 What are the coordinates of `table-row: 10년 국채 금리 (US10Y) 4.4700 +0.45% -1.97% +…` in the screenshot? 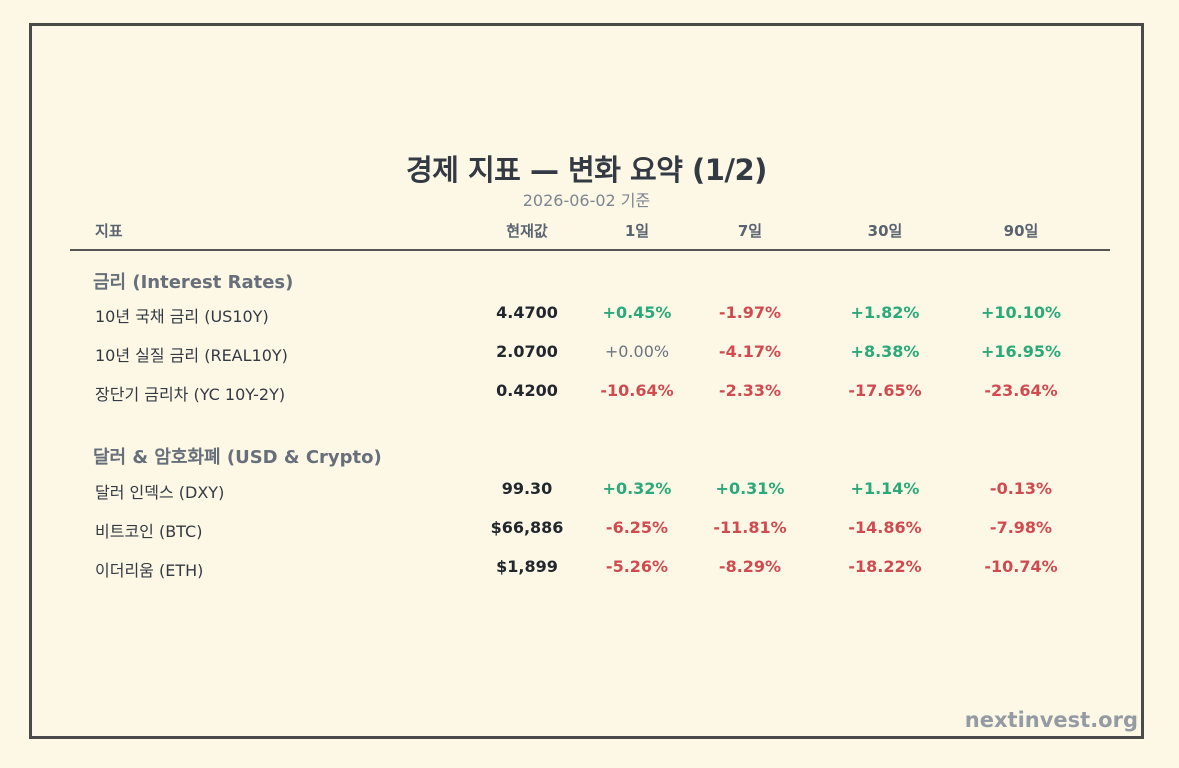 It's located at (586, 316).